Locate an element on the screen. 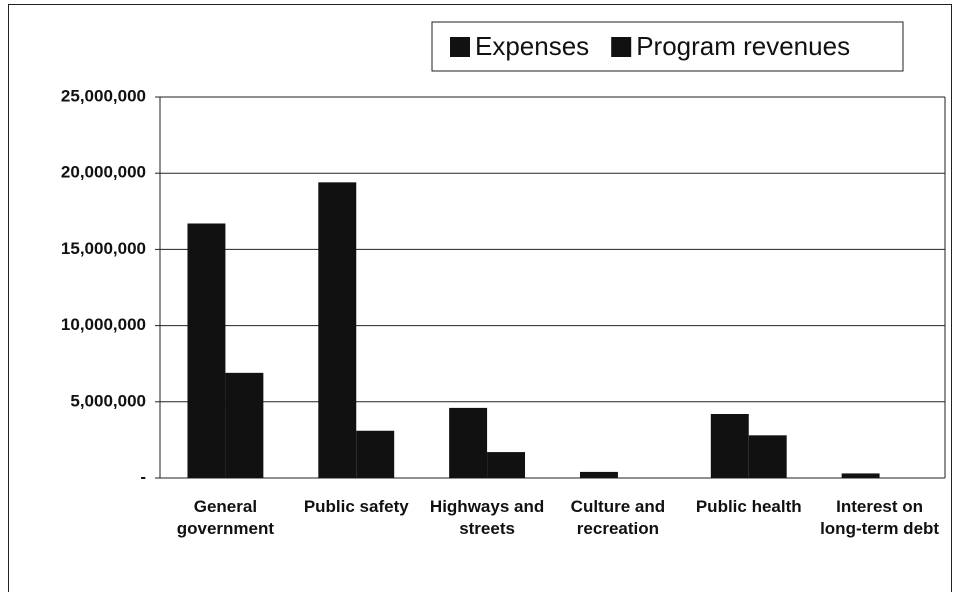  x-tick-label: Public safety is located at coordinates (356, 506).